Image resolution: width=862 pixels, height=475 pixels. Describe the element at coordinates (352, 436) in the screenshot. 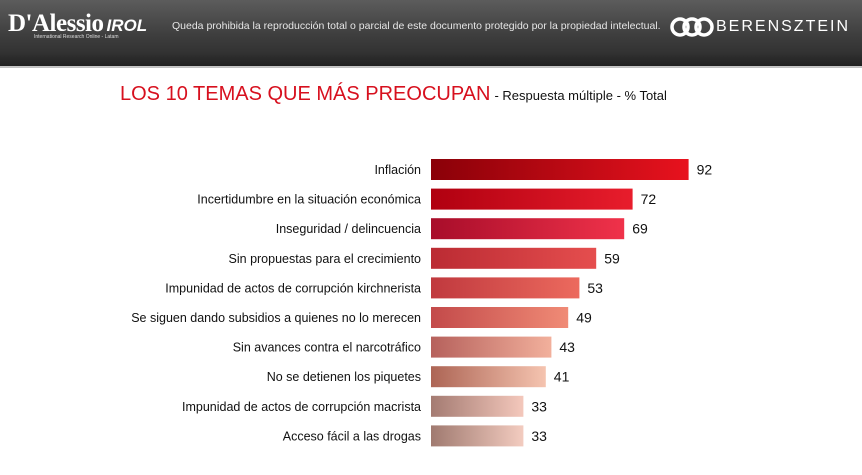

I see `category-label: Acceso fácil a las drogas` at that location.